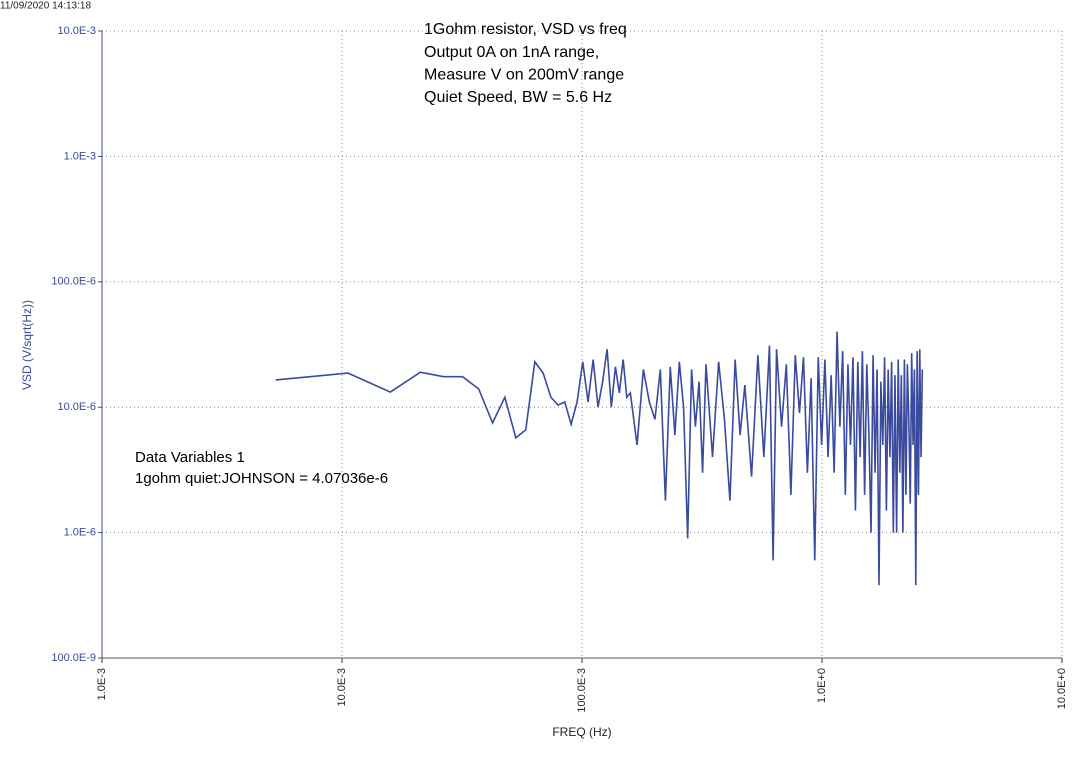  Describe the element at coordinates (342, 687) in the screenshot. I see `x-tick-label: 10.0E-3` at that location.